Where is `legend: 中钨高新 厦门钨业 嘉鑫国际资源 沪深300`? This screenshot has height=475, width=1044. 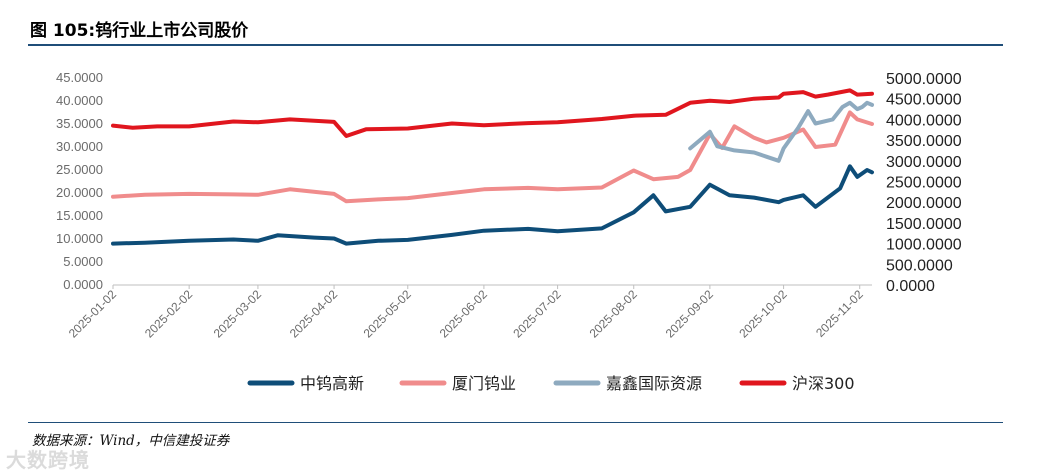
legend: 中钨高新 厦门钨业 嘉鑫国际资源 沪深300 is located at coordinates (551, 383).